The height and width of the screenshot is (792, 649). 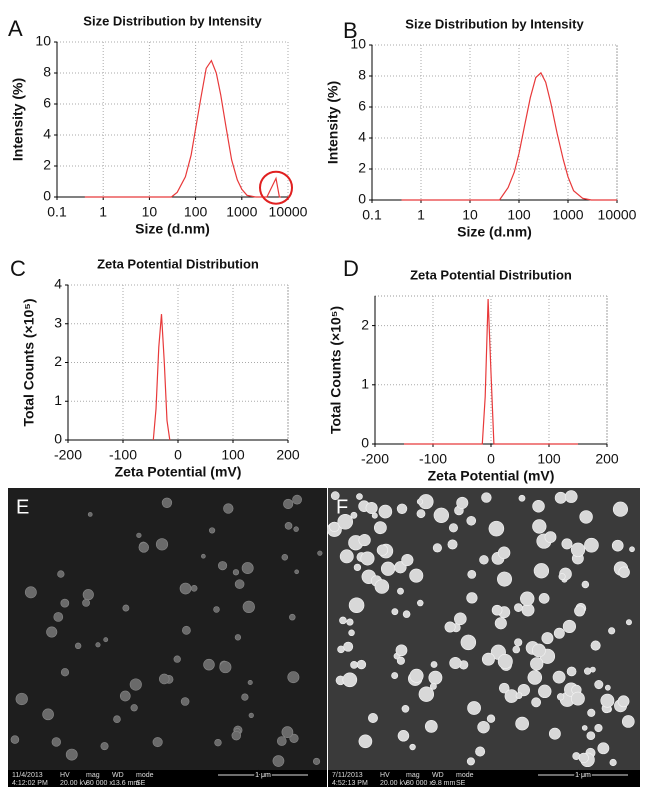 What do you see at coordinates (333, 122) in the screenshot?
I see `y-axis-label: Intensity (%)` at bounding box center [333, 122].